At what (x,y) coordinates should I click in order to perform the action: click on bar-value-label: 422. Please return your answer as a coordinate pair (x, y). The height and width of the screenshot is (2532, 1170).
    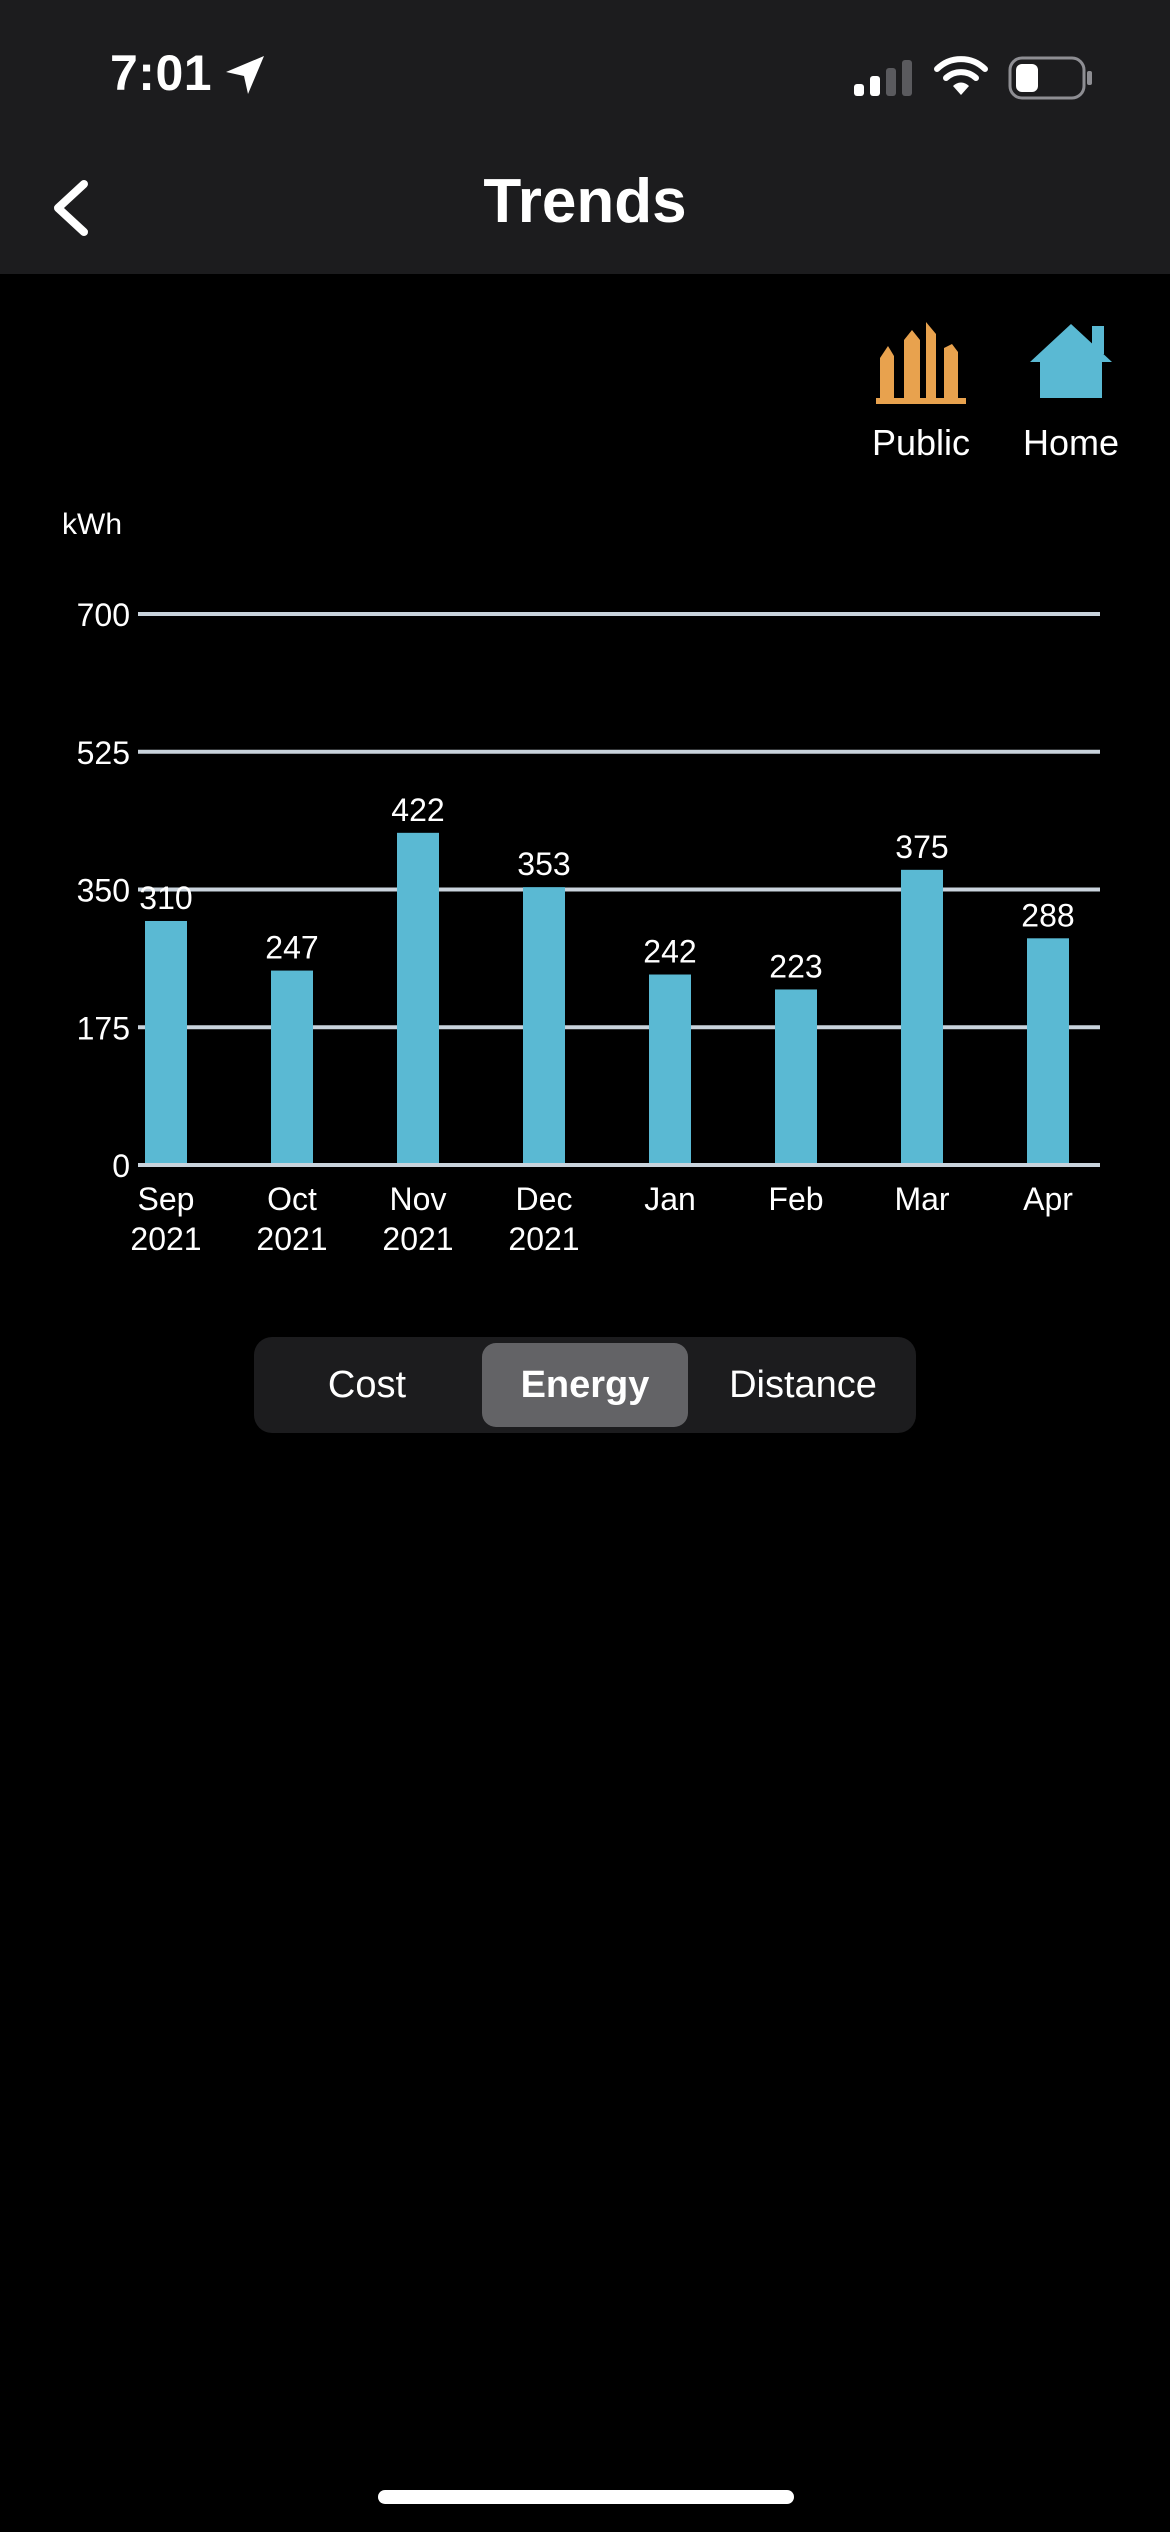
    Looking at the image, I should click on (417, 810).